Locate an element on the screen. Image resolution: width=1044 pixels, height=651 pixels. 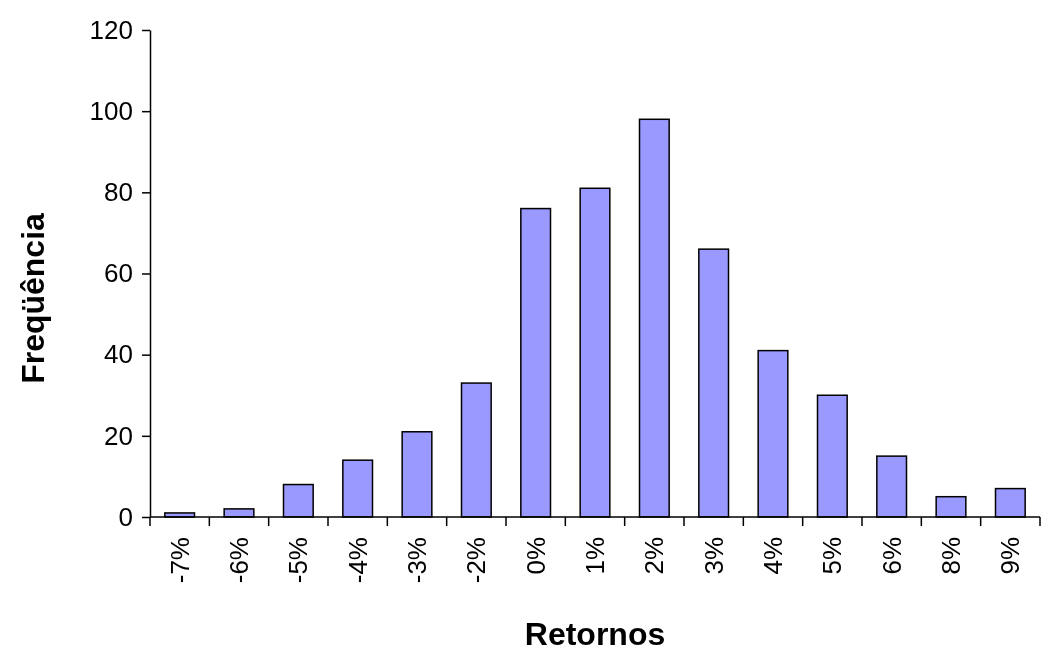
y-axis-title: Freqüência is located at coordinates (33, 298).